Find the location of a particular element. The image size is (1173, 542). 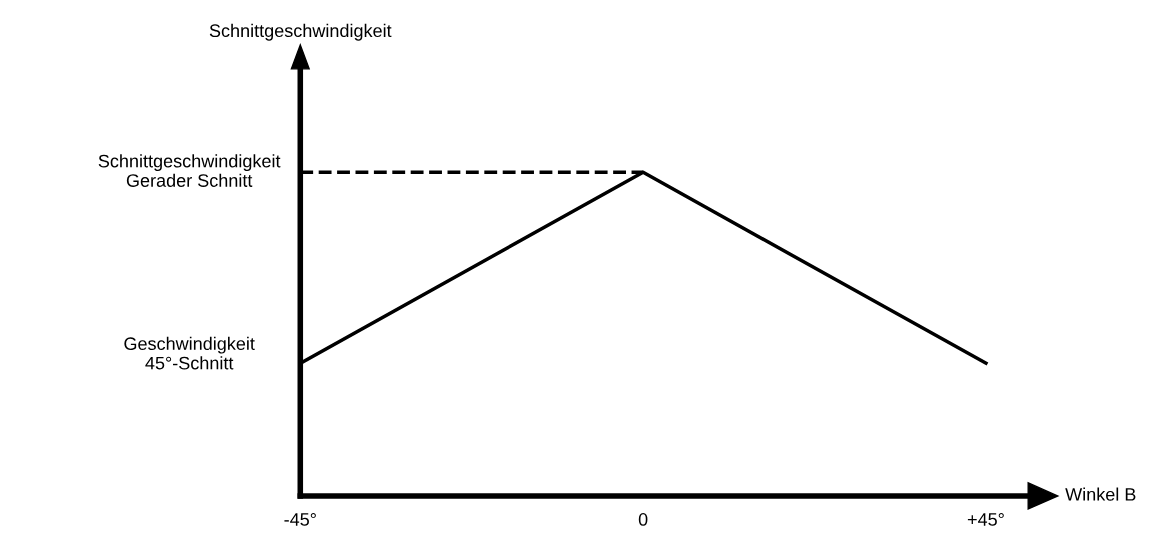

annotation: Geschwindigkeit 45°-Schnitt is located at coordinates (189, 353).